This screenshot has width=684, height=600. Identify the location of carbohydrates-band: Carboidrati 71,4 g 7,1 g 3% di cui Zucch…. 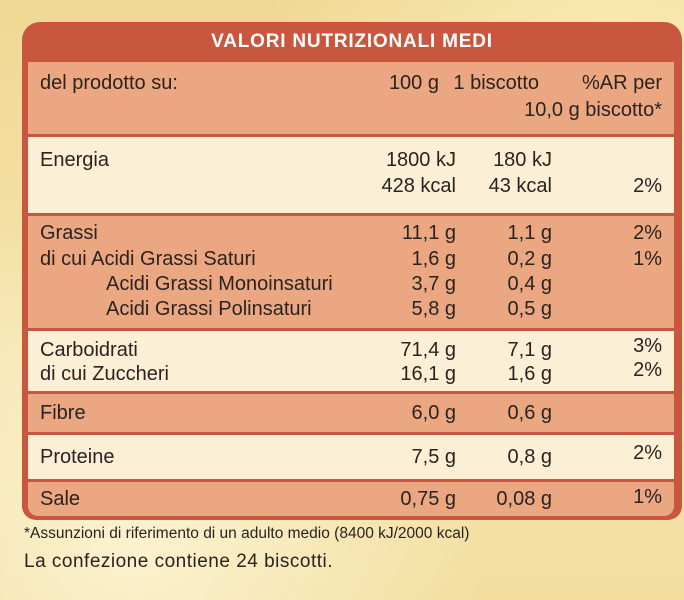
(351, 361).